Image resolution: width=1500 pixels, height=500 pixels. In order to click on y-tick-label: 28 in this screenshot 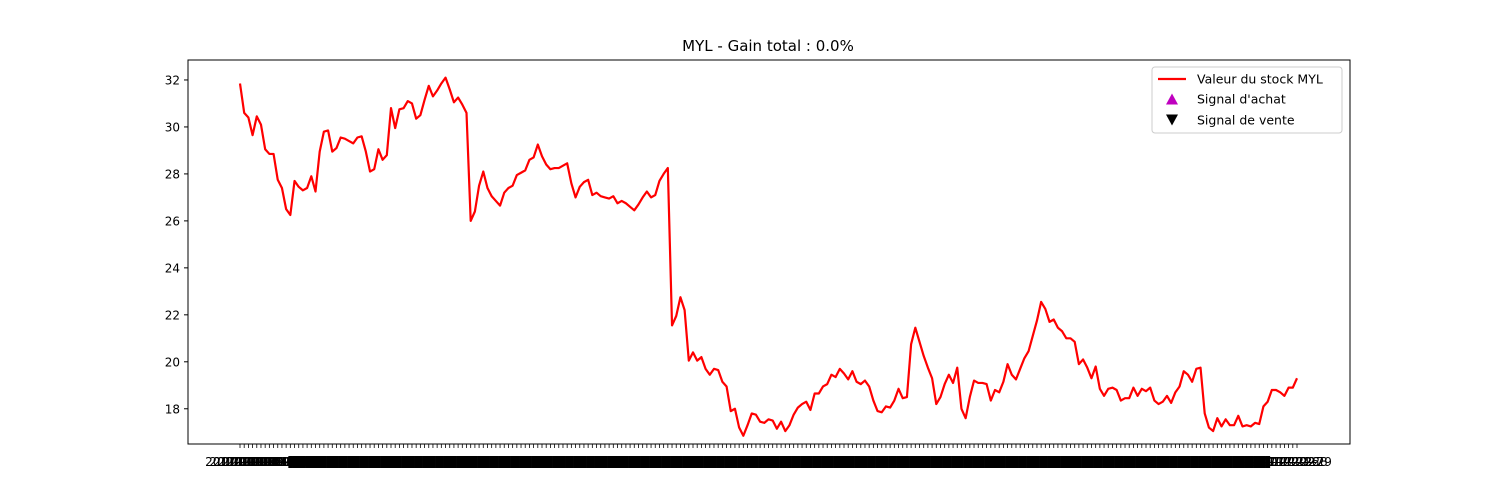, I will do `click(172, 174)`.